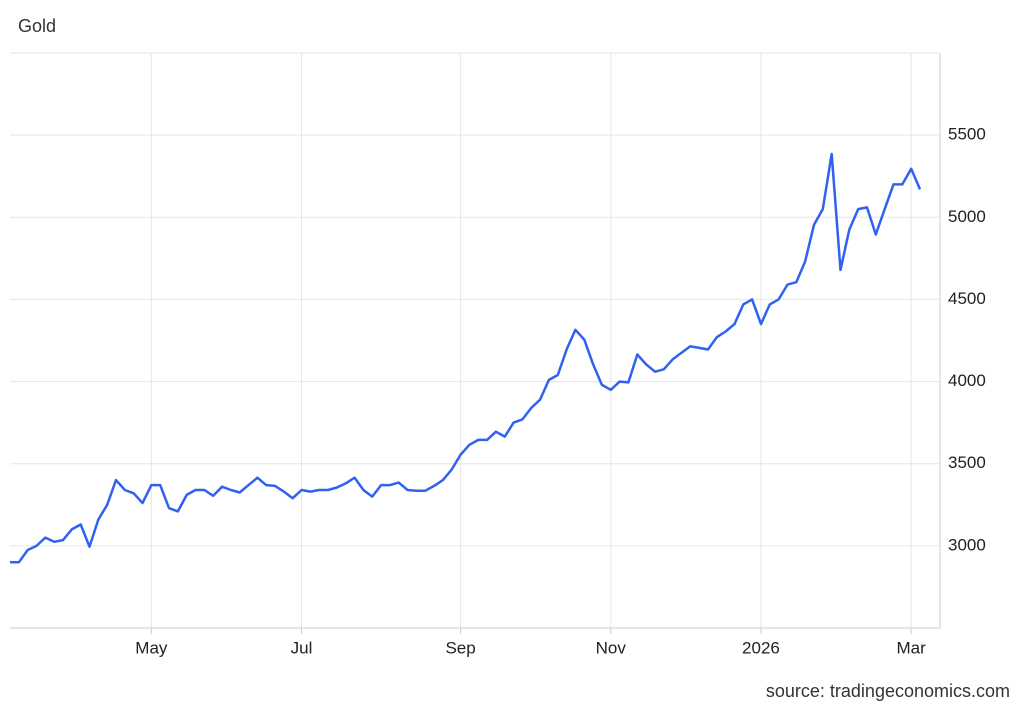 The width and height of the screenshot is (1024, 715). I want to click on chart-title: Gold, so click(37, 26).